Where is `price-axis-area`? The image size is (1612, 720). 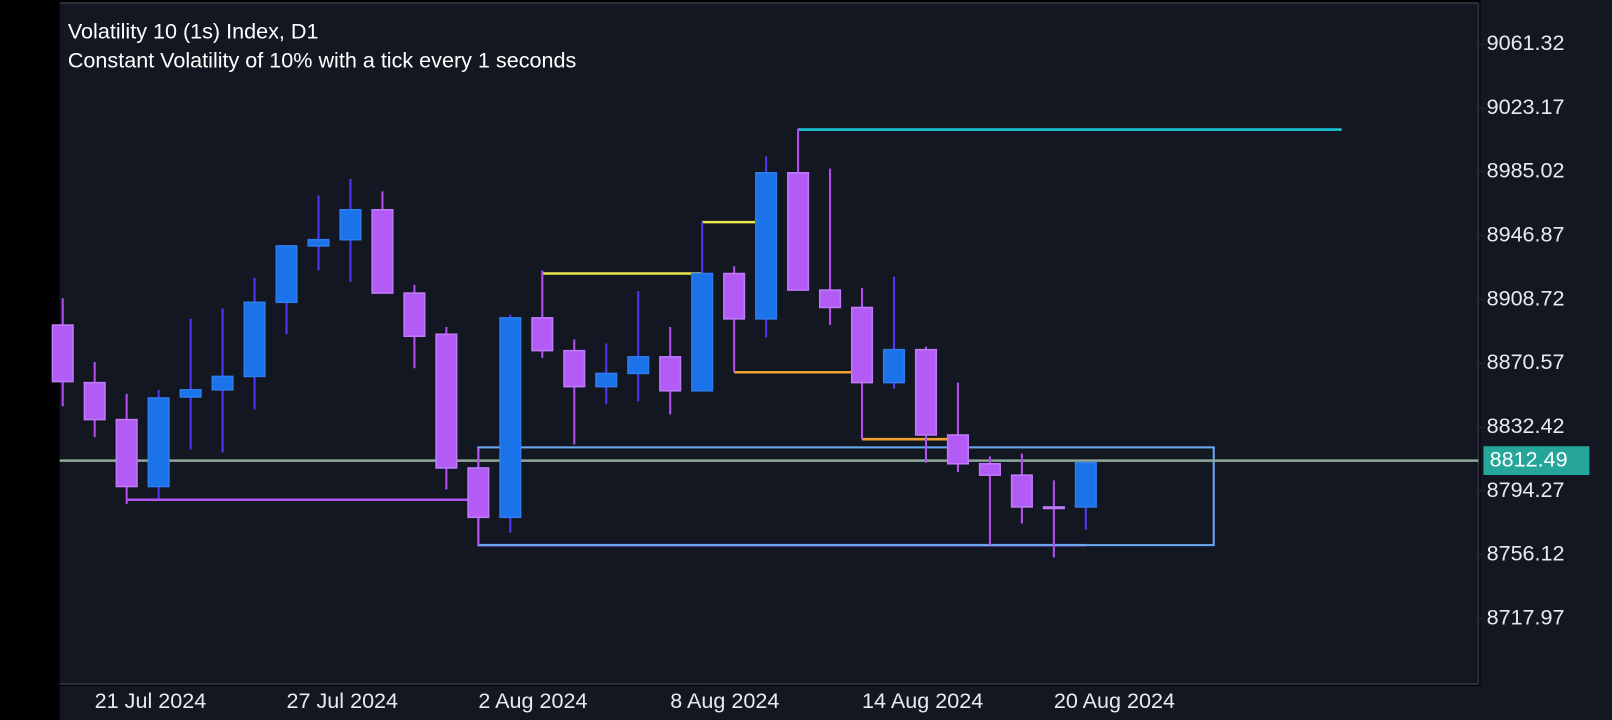
price-axis-area is located at coordinates (1546, 360).